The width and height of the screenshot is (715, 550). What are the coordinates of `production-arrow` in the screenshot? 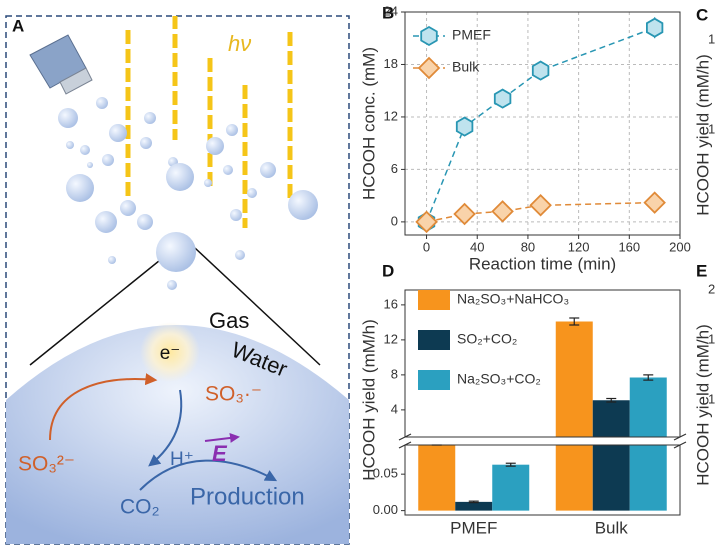 It's located at (208, 475).